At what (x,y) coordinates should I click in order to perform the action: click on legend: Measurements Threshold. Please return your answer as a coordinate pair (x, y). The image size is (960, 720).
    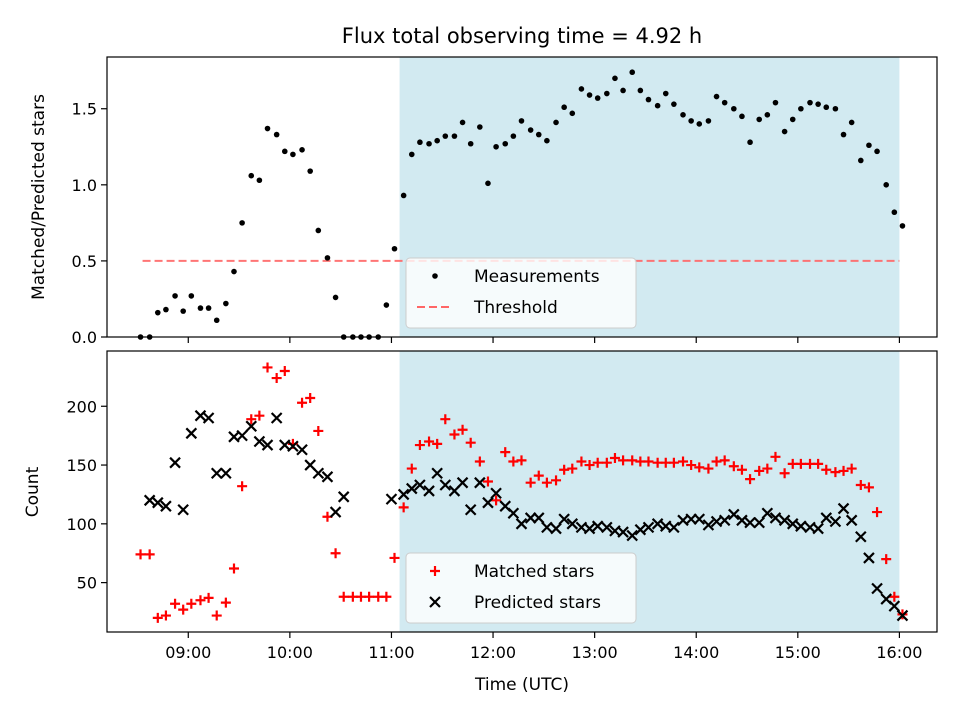
    Looking at the image, I should click on (521, 293).